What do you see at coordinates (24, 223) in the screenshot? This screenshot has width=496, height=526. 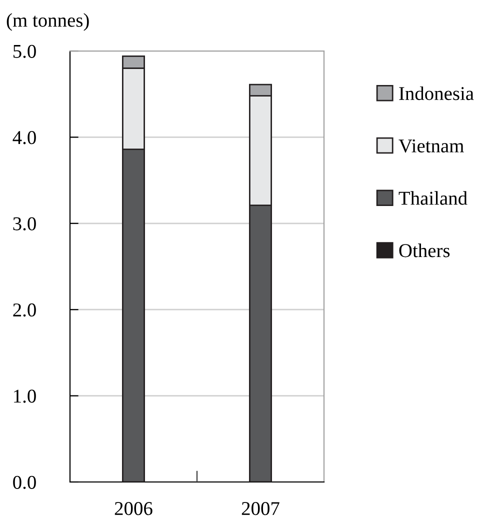 I see `y-tick-label: 3.0` at bounding box center [24, 223].